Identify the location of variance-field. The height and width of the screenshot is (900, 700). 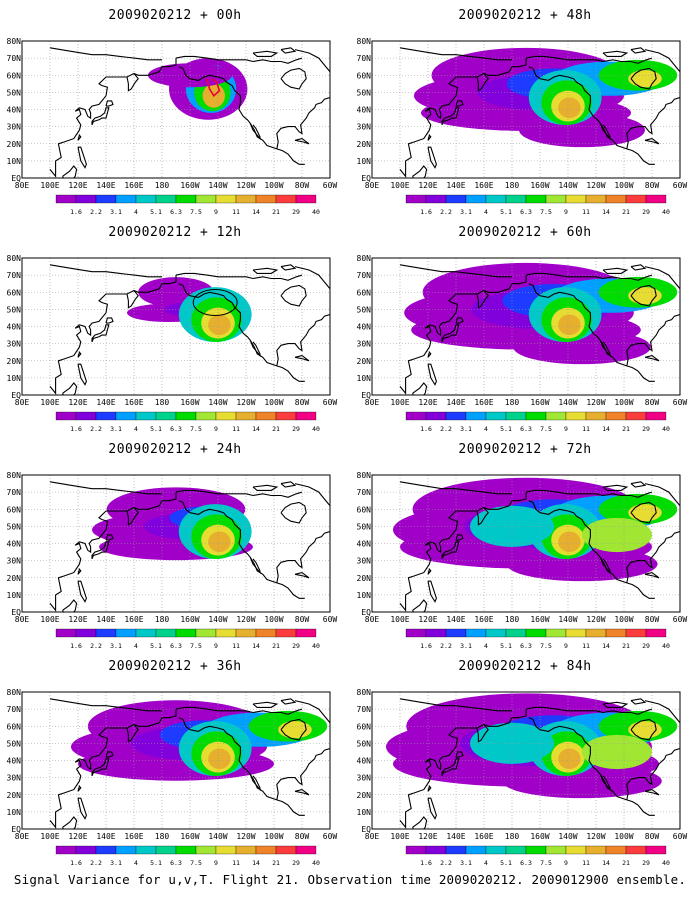
(199, 740).